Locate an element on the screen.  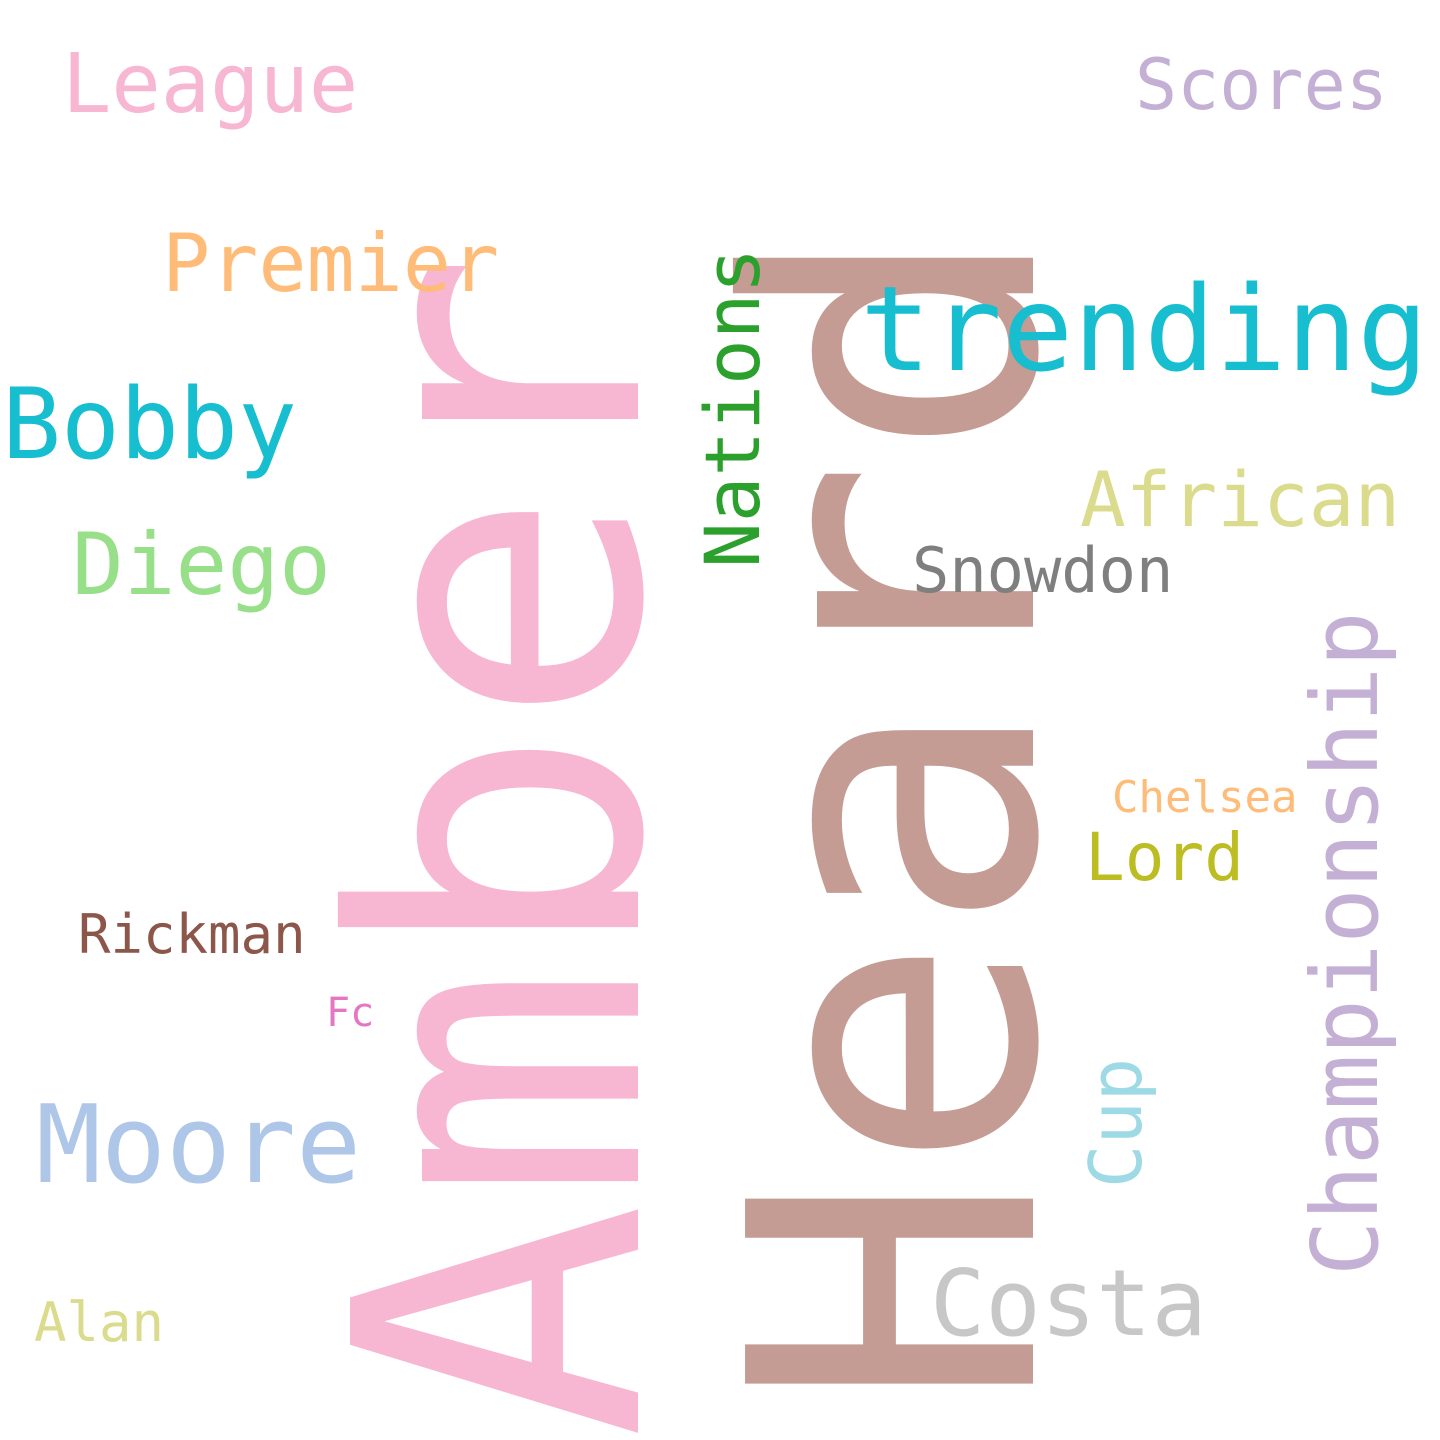
word-rickman: Rickman is located at coordinates (192, 934).